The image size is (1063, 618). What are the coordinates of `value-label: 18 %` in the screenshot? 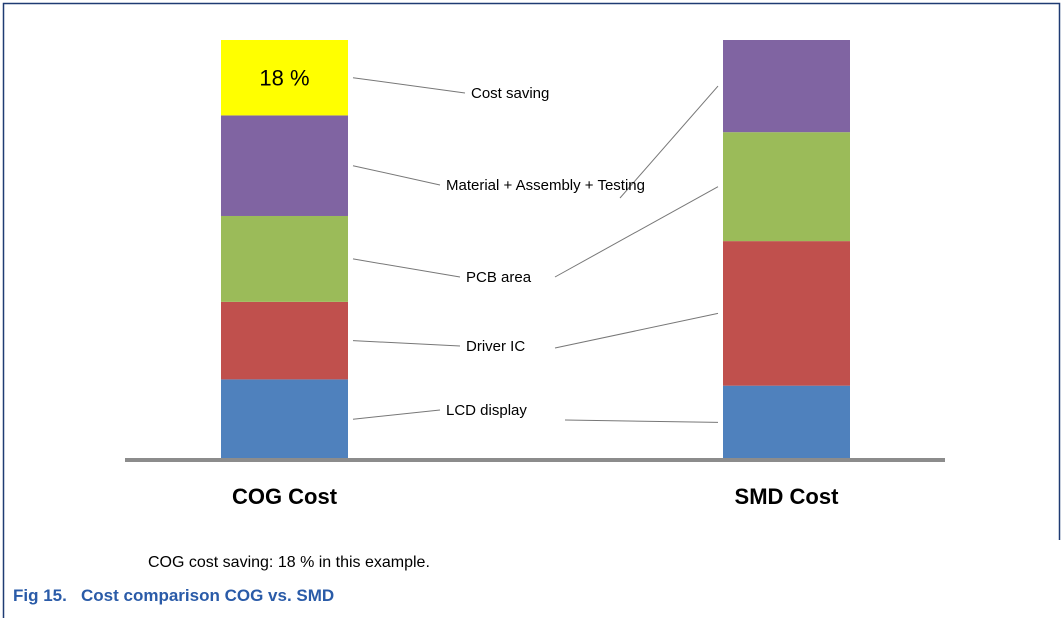 It's located at (284, 78).